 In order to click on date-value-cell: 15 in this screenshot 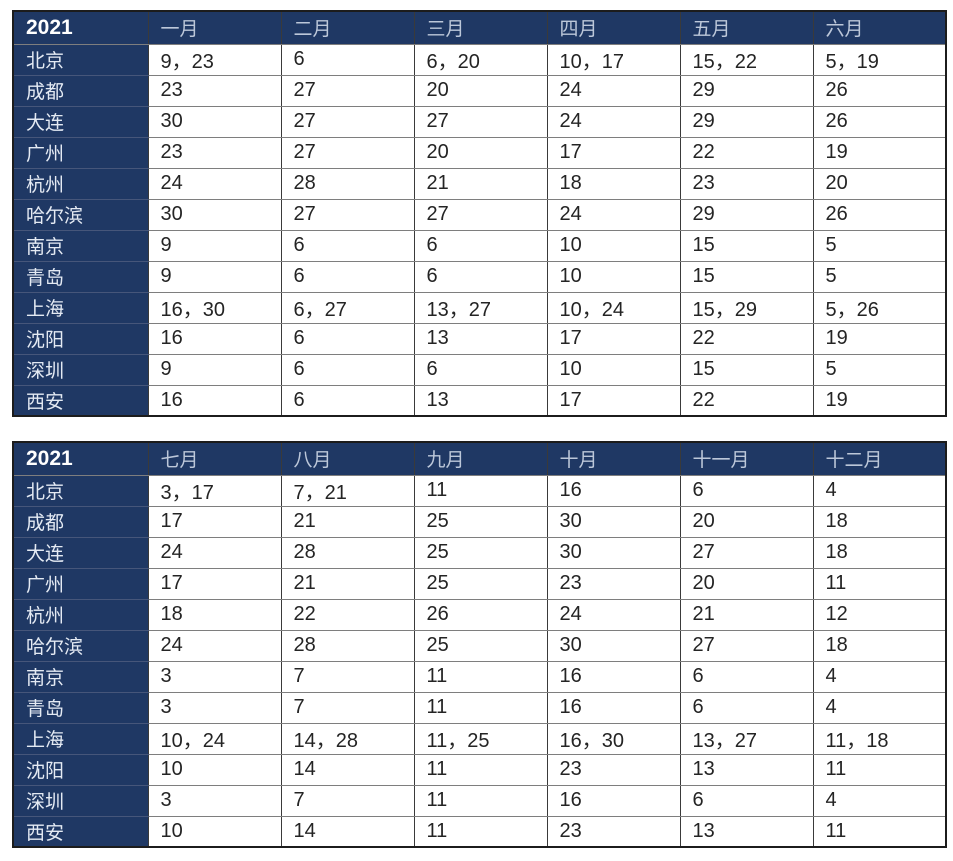, I will do `click(746, 369)`.